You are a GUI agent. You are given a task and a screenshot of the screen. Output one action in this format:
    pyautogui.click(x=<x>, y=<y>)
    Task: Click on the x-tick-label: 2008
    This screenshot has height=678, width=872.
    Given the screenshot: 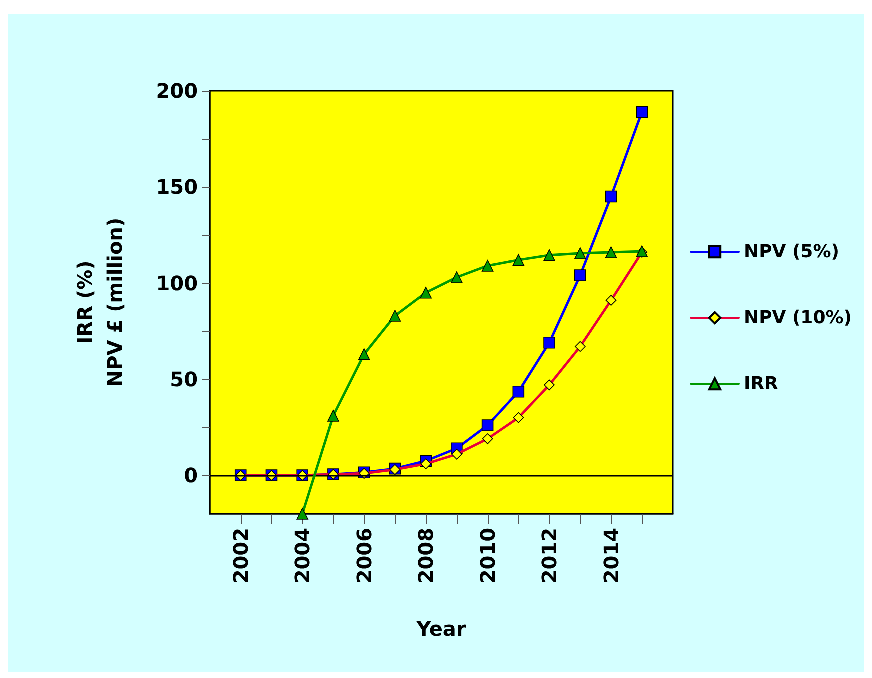 What is the action you would take?
    pyautogui.click(x=426, y=556)
    